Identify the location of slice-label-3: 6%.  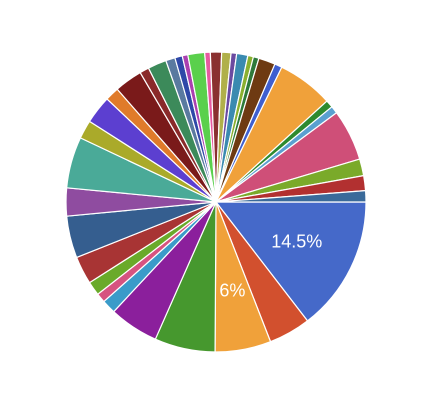
(232, 291).